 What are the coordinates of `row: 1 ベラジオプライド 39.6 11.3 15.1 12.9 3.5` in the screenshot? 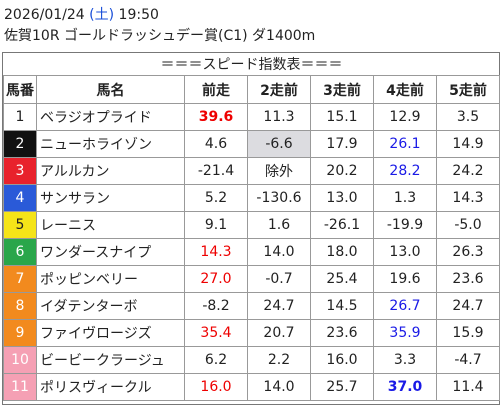 It's located at (251, 117).